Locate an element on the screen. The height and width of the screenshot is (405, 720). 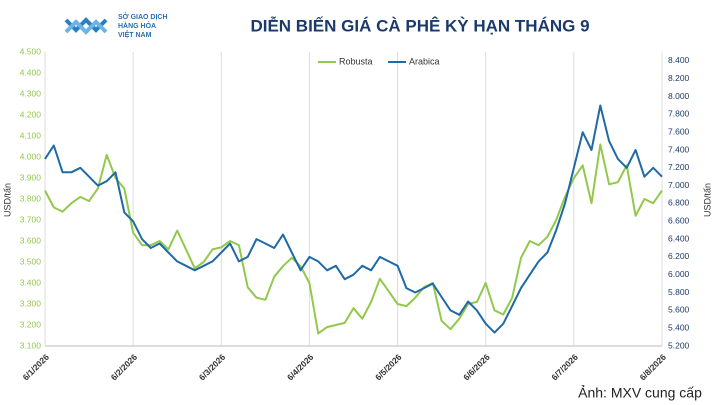
legend-label: Robusta is located at coordinates (356, 61).